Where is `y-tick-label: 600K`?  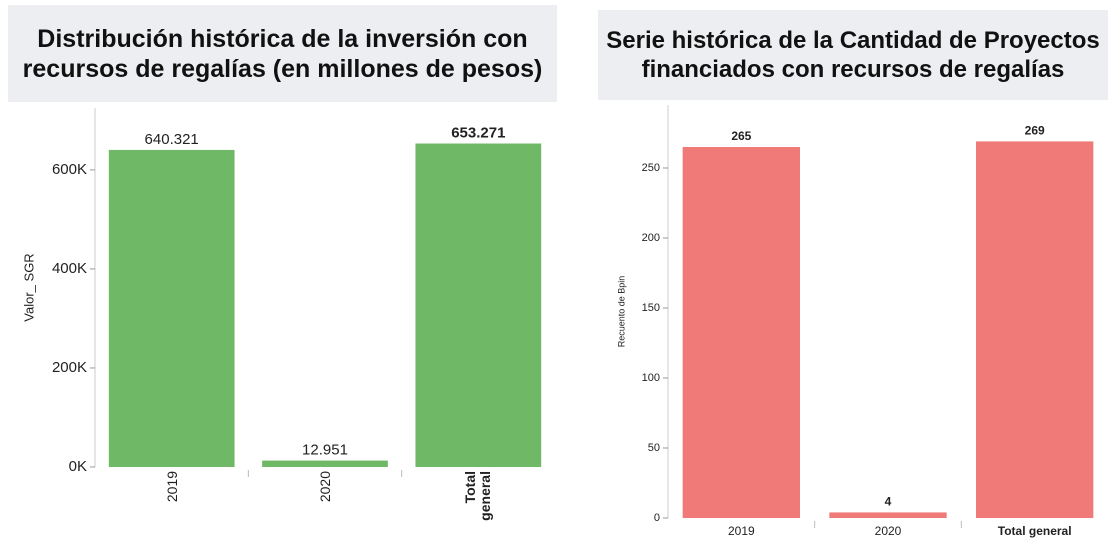
y-tick-label: 600K is located at coordinates (69, 169).